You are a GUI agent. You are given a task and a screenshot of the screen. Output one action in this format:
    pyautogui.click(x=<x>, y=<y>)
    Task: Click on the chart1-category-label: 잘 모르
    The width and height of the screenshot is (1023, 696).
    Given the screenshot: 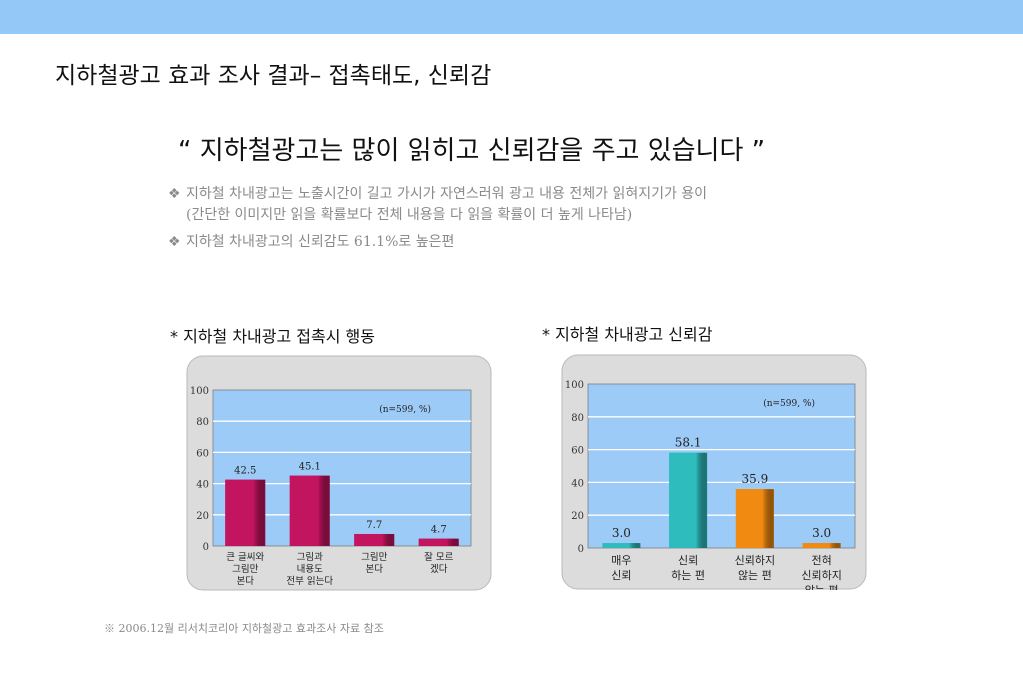 What is the action you would take?
    pyautogui.click(x=438, y=557)
    